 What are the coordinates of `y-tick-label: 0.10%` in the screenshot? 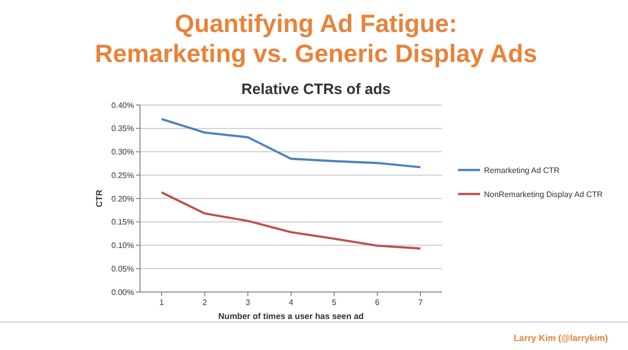 It's located at (122, 245).